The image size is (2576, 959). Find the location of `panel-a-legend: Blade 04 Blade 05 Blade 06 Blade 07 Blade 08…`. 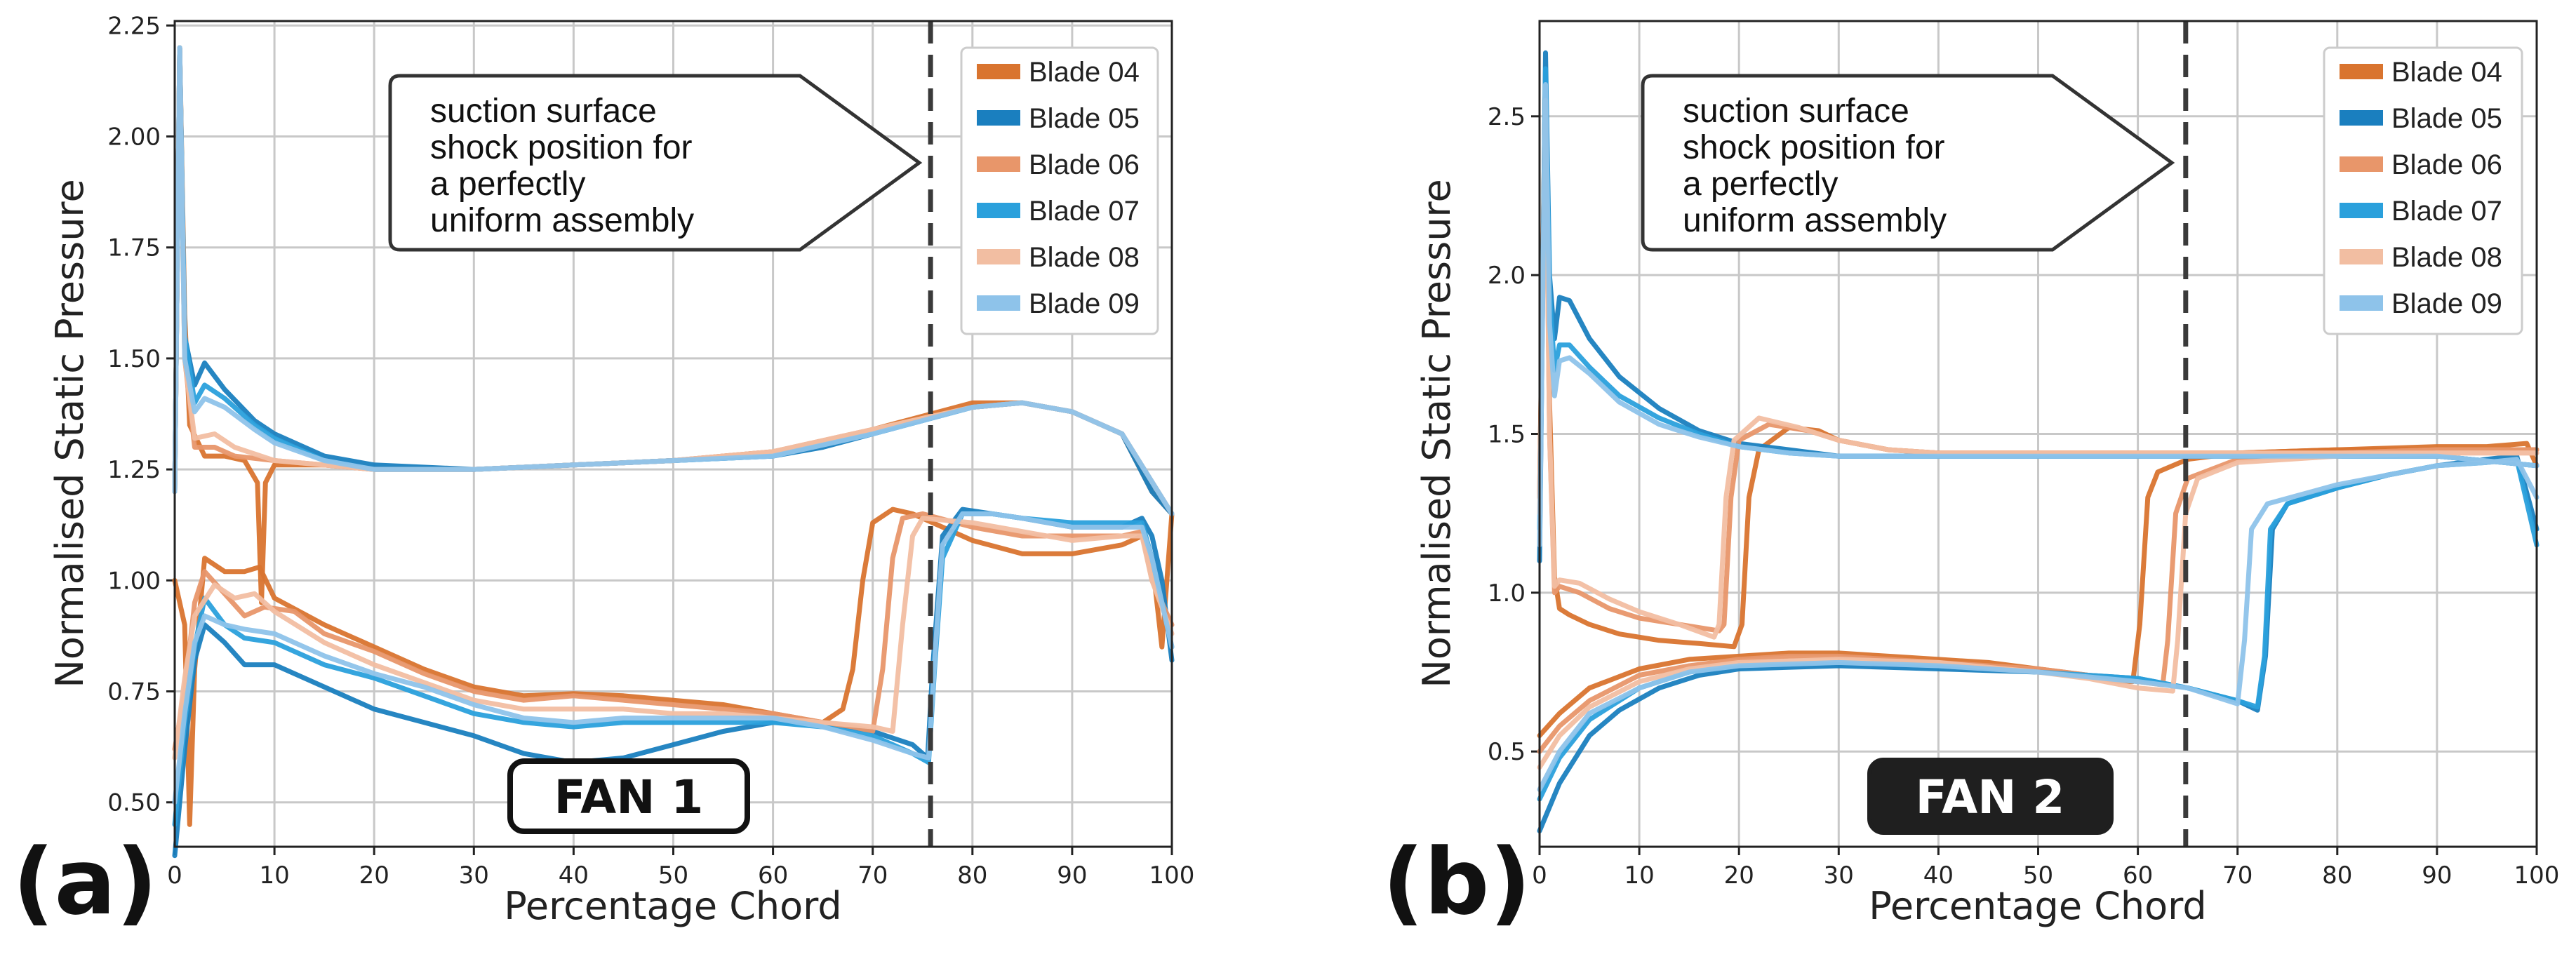

panel-a-legend: Blade 04 Blade 05 Blade 06 Blade 07 Blade 08… is located at coordinates (1059, 190).